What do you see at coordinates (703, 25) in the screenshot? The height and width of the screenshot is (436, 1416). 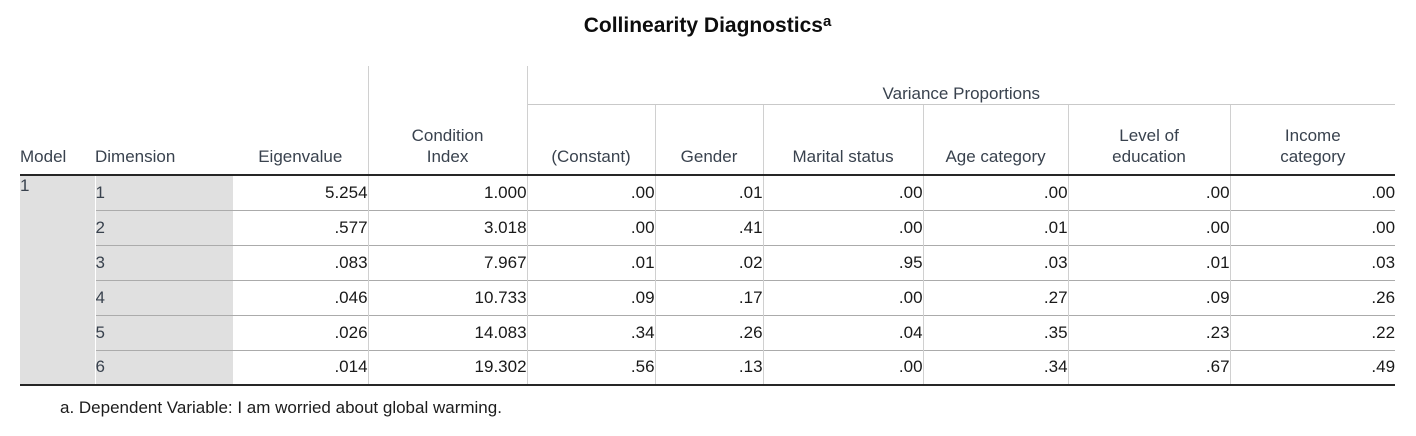 I see `table-title-text: Collinearity Diagnostics` at bounding box center [703, 25].